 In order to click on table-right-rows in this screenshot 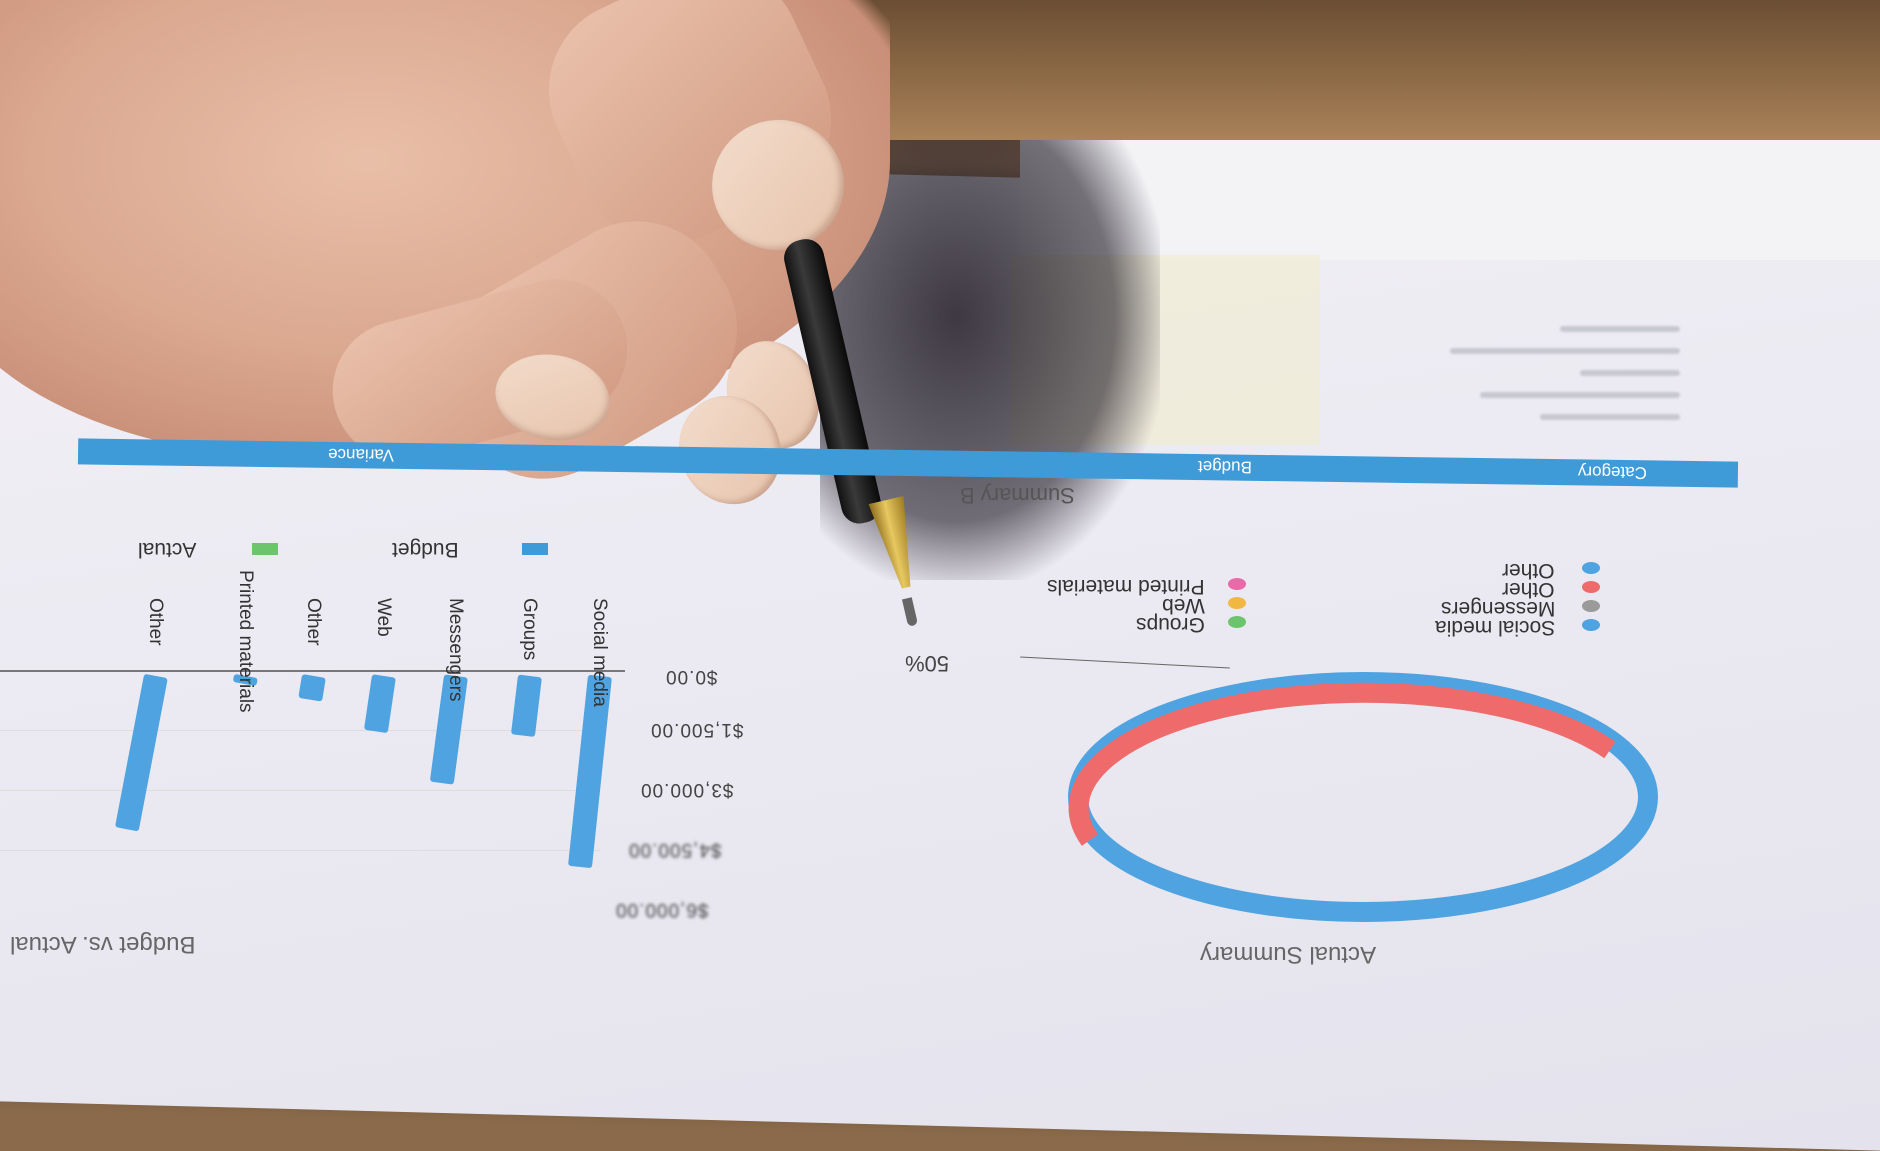, I will do `click(1570, 373)`.